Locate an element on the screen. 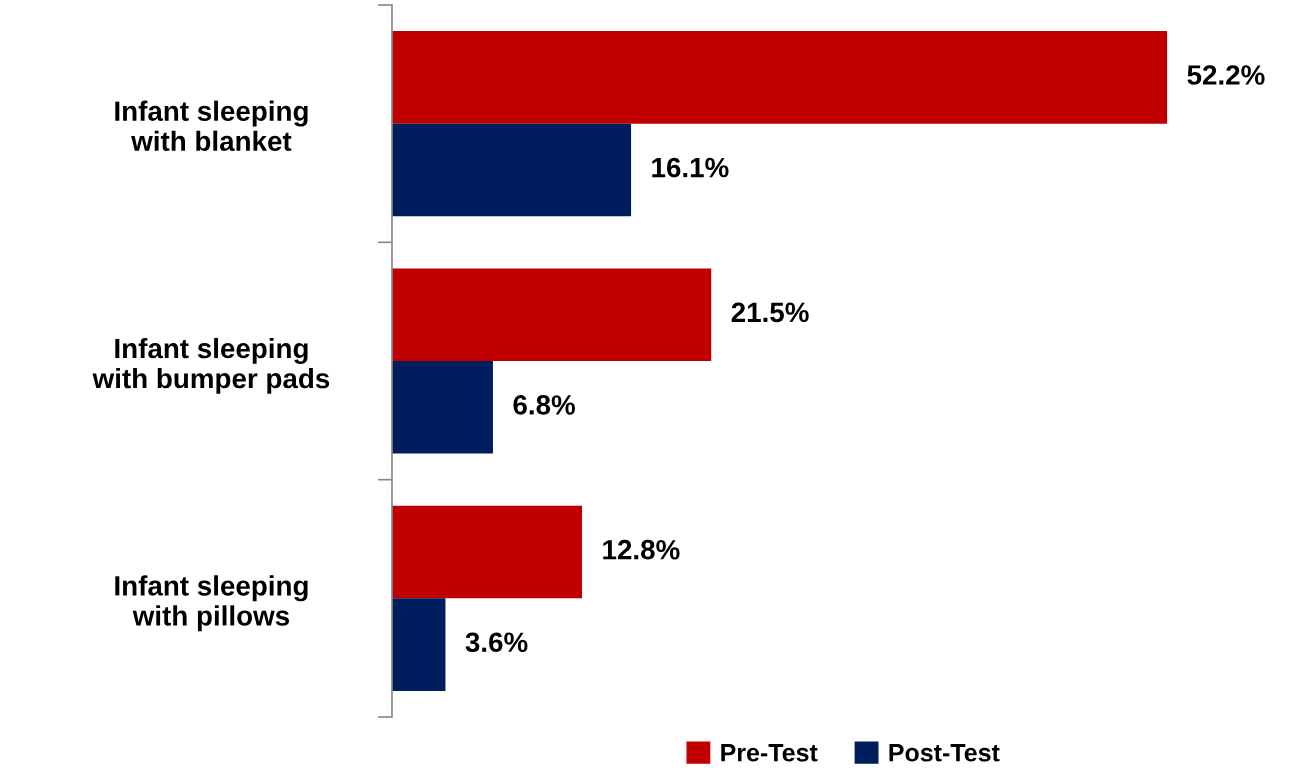  y-tick-label: Infant sleeping with bumper pads is located at coordinates (211, 365).